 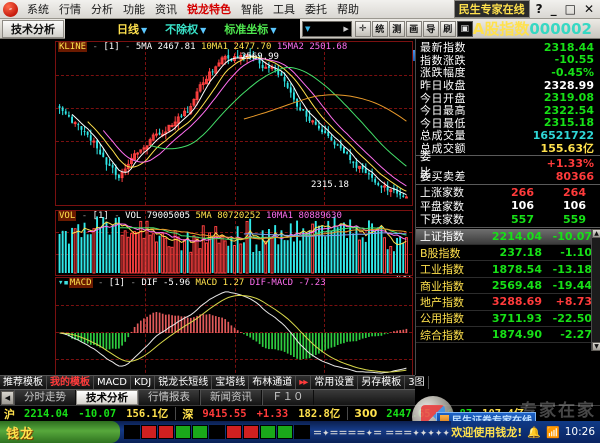 I want to click on minimize-button: _, so click(x=553, y=9).